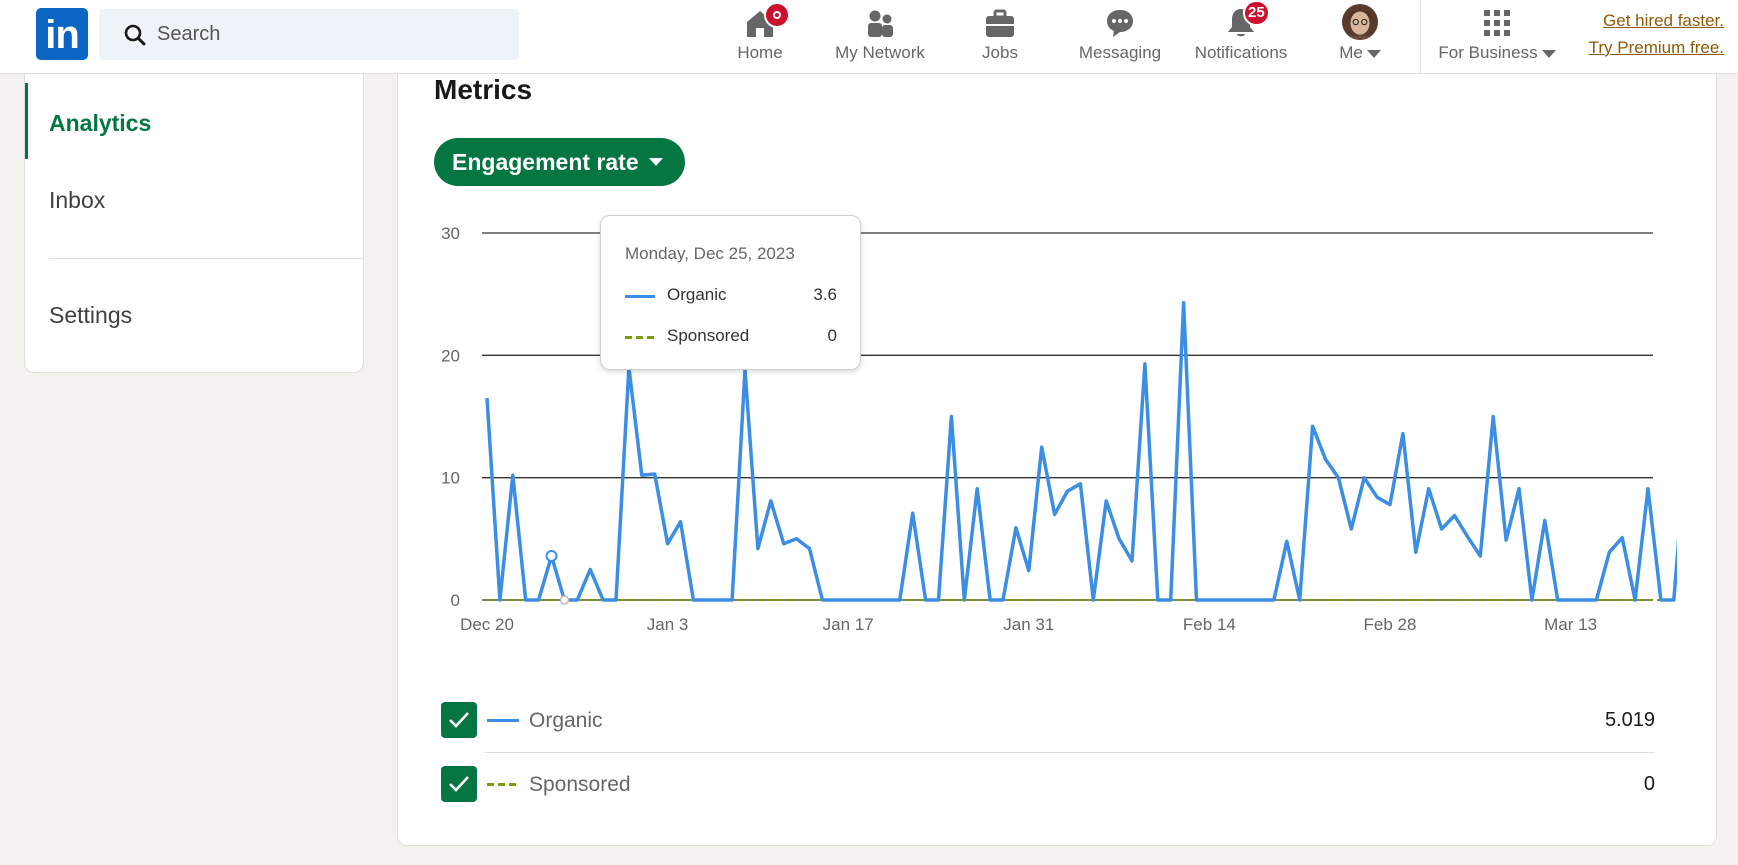  What do you see at coordinates (503, 784) in the screenshot?
I see `sponsored-legend-line` at bounding box center [503, 784].